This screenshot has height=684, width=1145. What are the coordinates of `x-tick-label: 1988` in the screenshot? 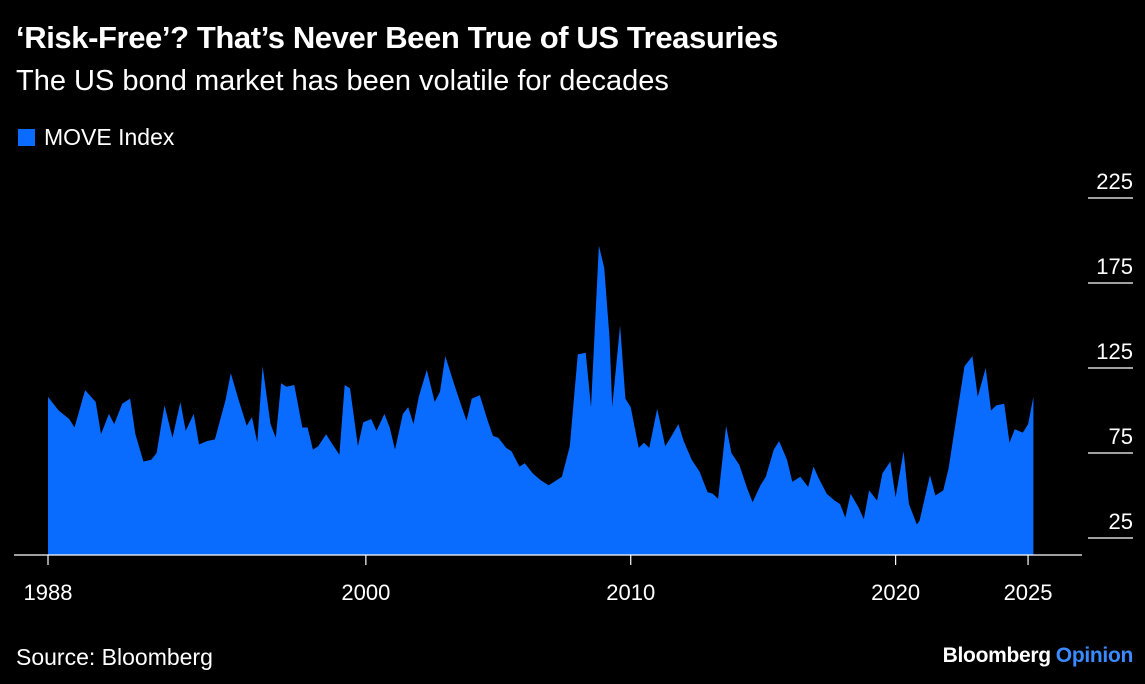 It's located at (48, 592).